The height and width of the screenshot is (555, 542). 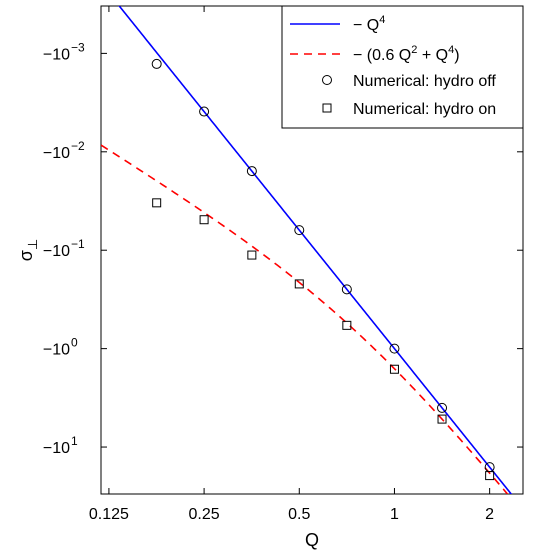 I want to click on legend-box, so click(x=402, y=67).